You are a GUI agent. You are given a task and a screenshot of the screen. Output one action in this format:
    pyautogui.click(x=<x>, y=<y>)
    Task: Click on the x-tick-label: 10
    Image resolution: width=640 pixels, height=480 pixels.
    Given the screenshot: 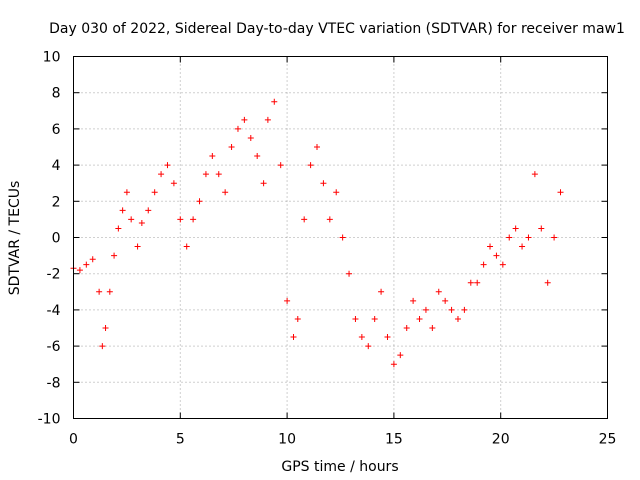 What is the action you would take?
    pyautogui.click(x=287, y=440)
    